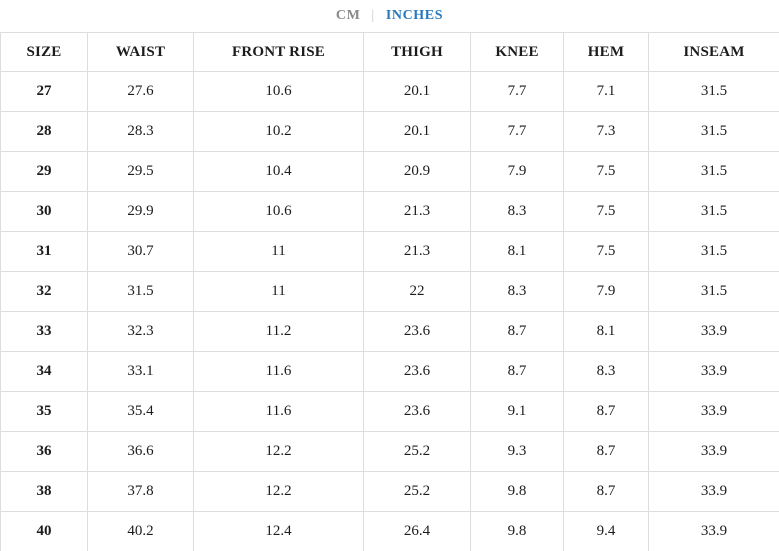 This screenshot has width=779, height=551. Describe the element at coordinates (606, 371) in the screenshot. I see `cell-hem: 8.3` at that location.